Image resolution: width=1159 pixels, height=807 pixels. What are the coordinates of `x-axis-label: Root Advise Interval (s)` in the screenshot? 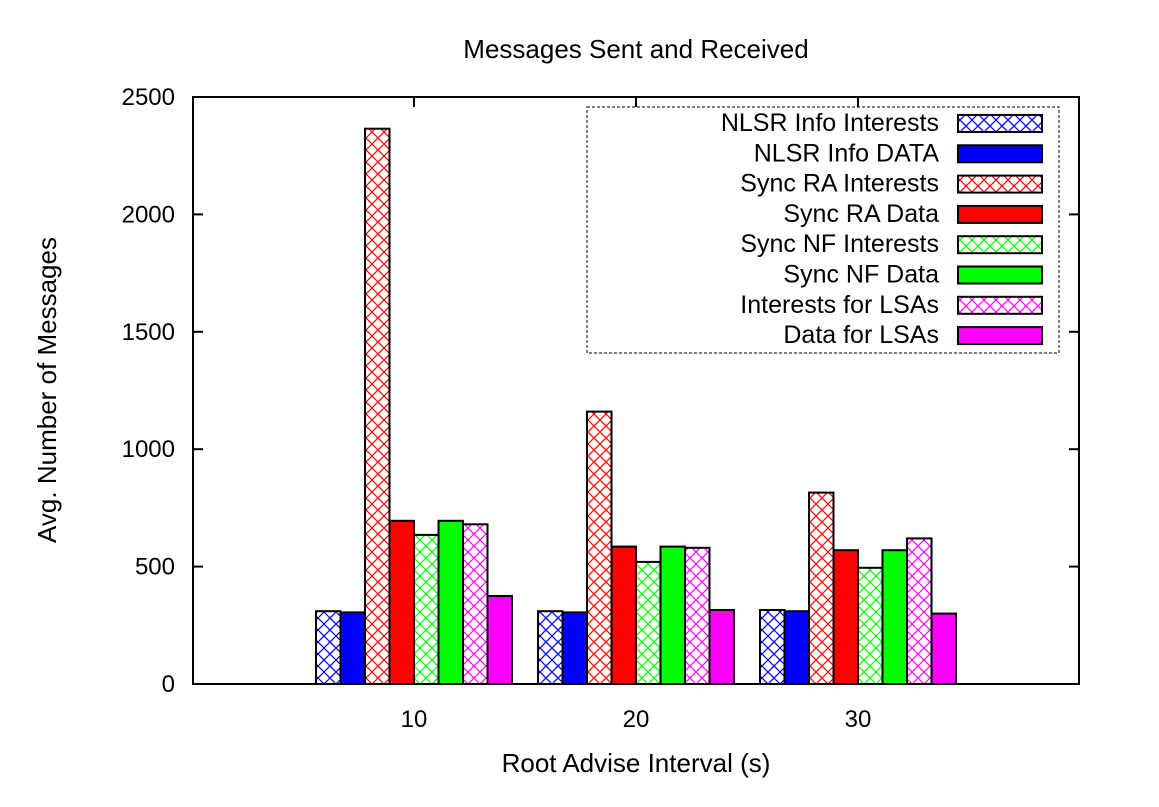 It's located at (636, 763).